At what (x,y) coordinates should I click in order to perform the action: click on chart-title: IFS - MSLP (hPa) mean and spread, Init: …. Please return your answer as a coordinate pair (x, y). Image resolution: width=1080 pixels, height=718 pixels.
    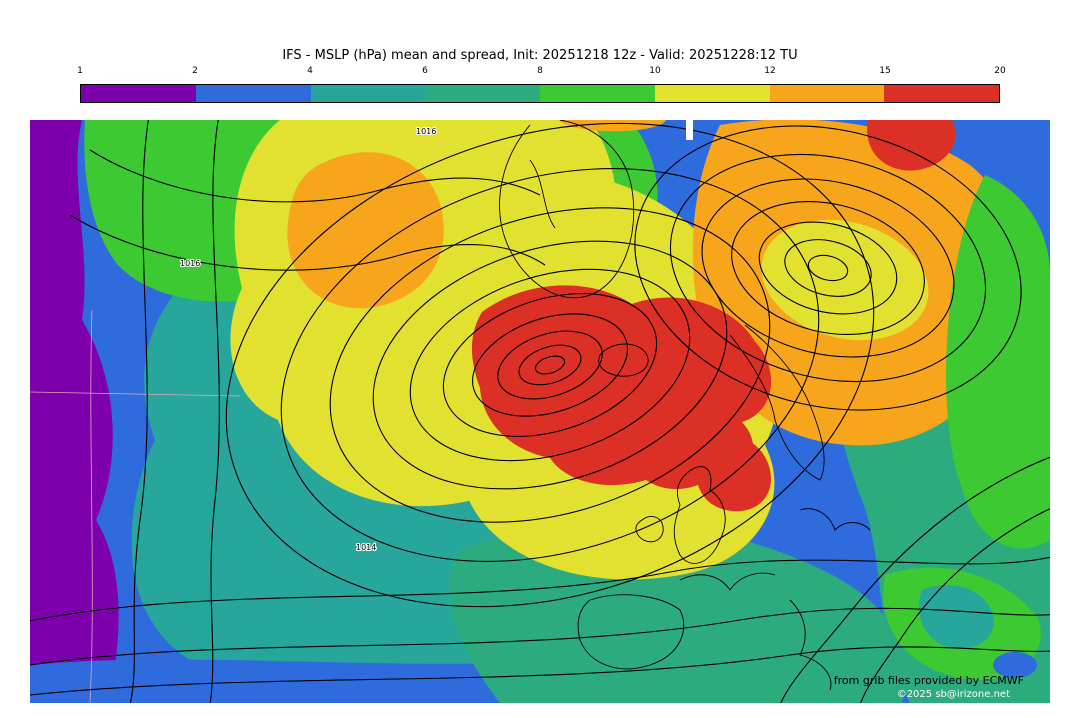
    Looking at the image, I should click on (540, 55).